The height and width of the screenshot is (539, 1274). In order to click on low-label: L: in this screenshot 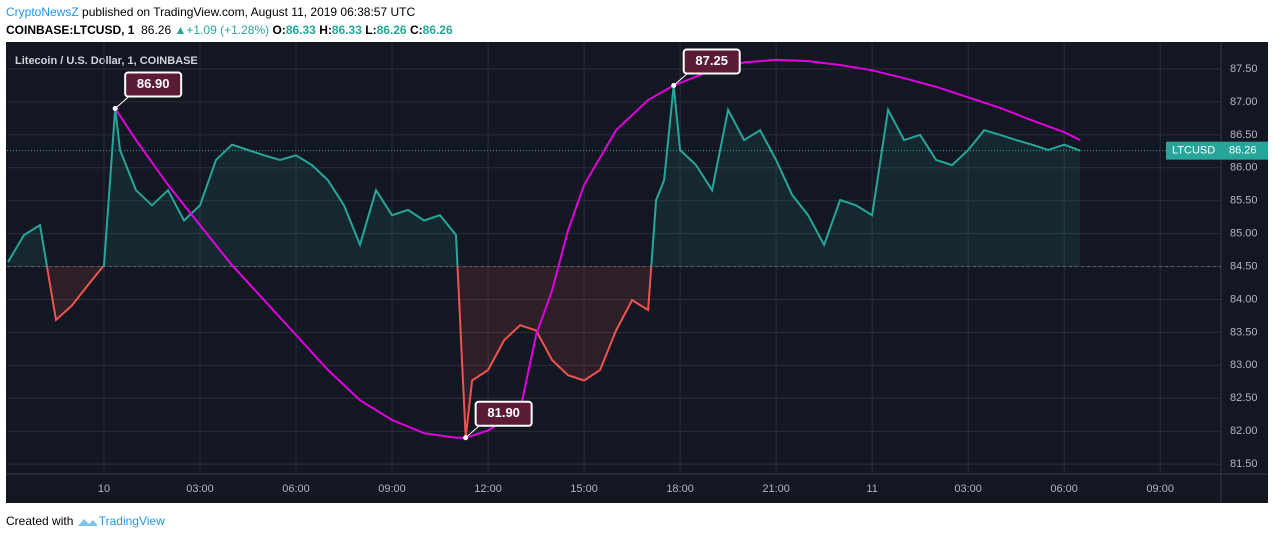, I will do `click(371, 30)`.